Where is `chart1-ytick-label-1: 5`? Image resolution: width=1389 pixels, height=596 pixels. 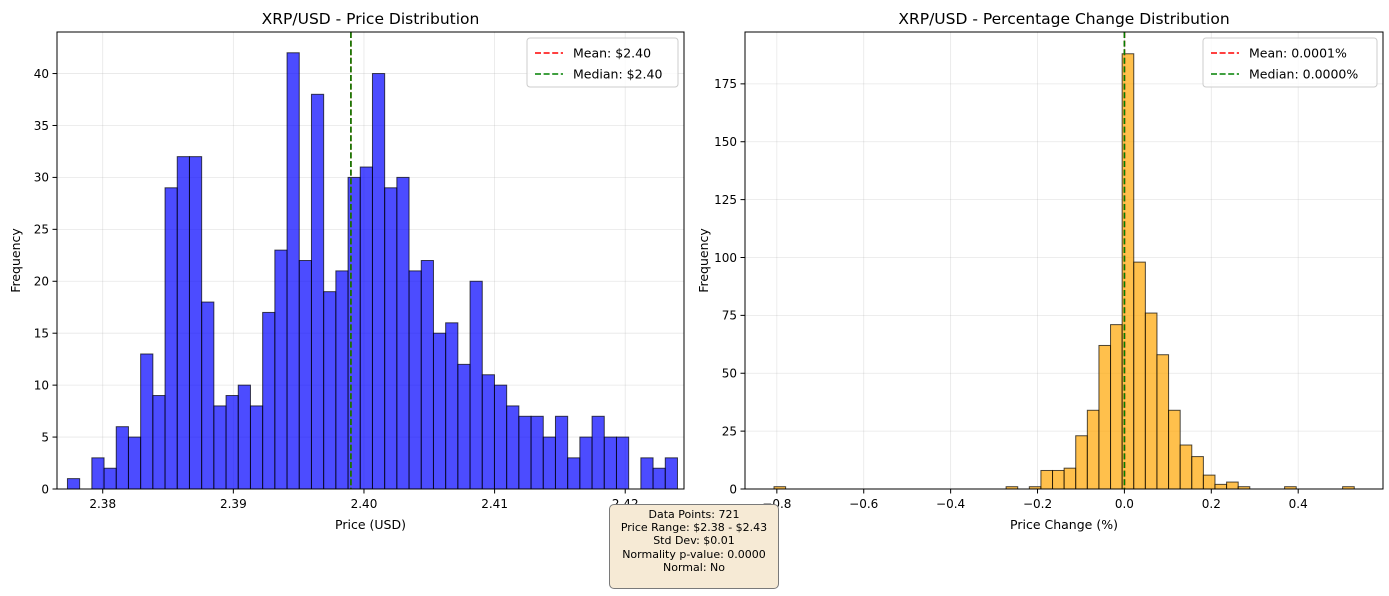
chart1-ytick-label-1: 5 is located at coordinates (45, 437).